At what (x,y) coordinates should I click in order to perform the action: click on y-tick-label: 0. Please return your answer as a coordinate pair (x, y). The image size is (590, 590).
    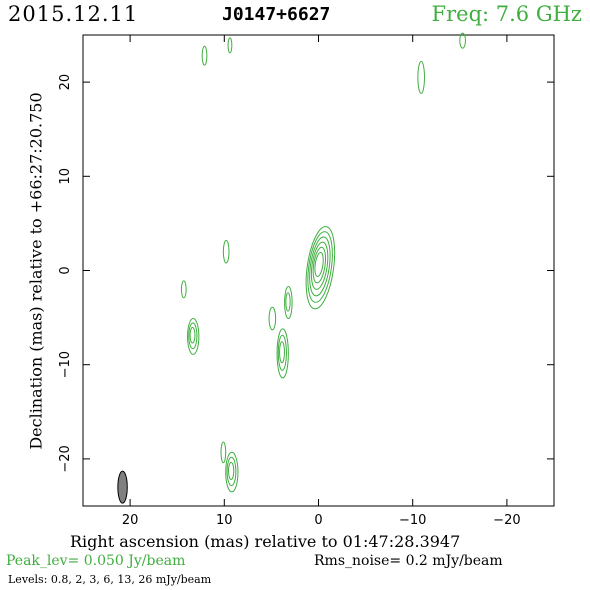
    Looking at the image, I should click on (65, 270).